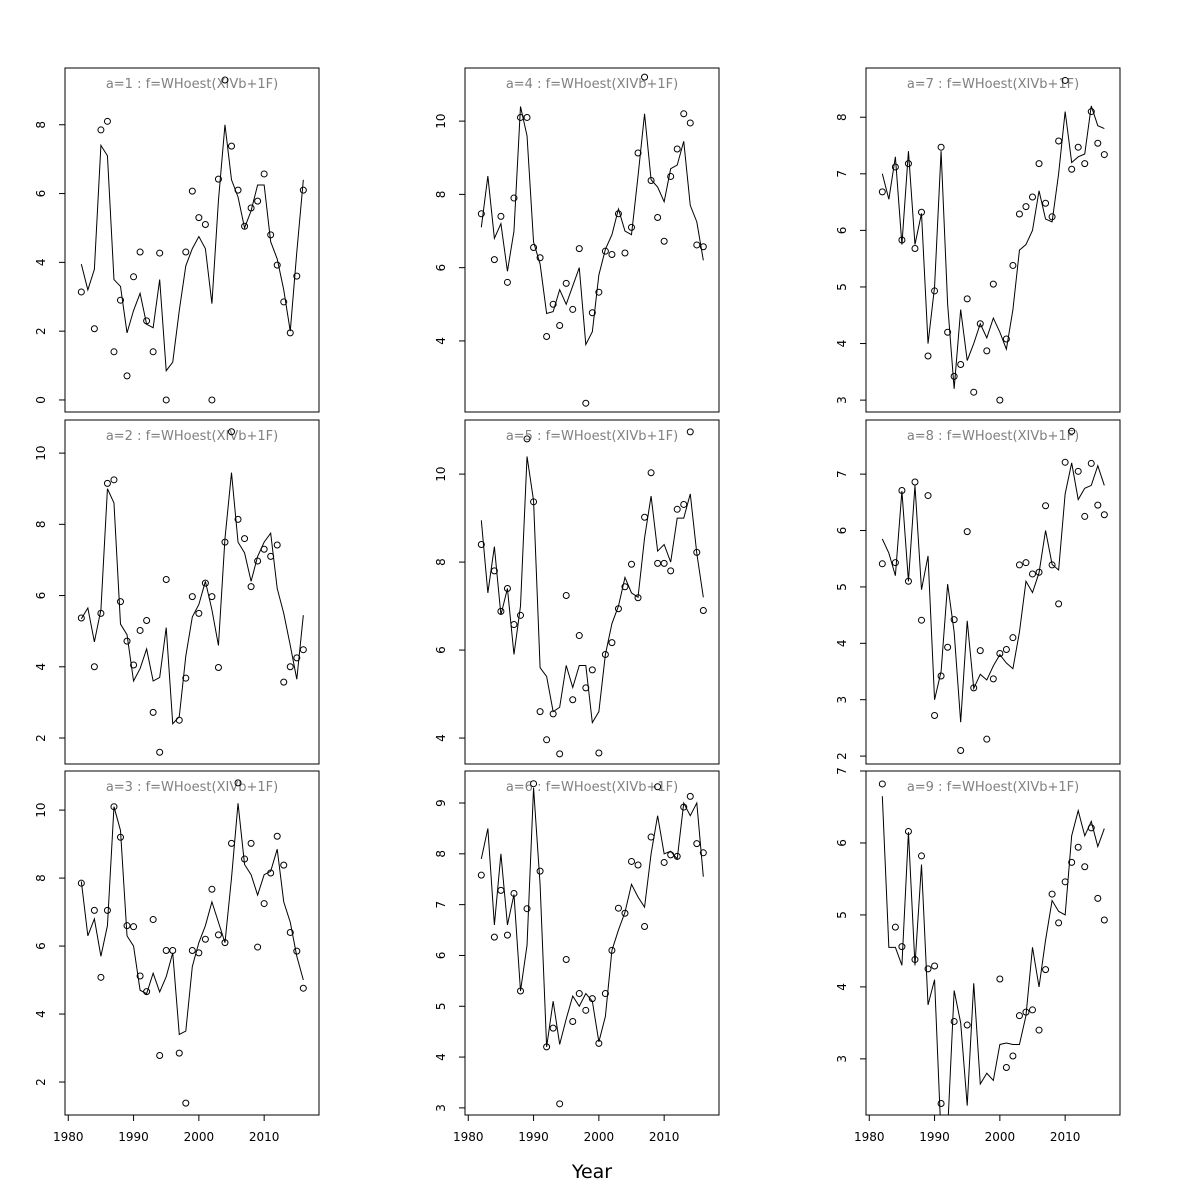 The width and height of the screenshot is (1200, 1200). I want to click on panel-title: a=7 : f=WHoest(XIVb+1F), so click(993, 84).